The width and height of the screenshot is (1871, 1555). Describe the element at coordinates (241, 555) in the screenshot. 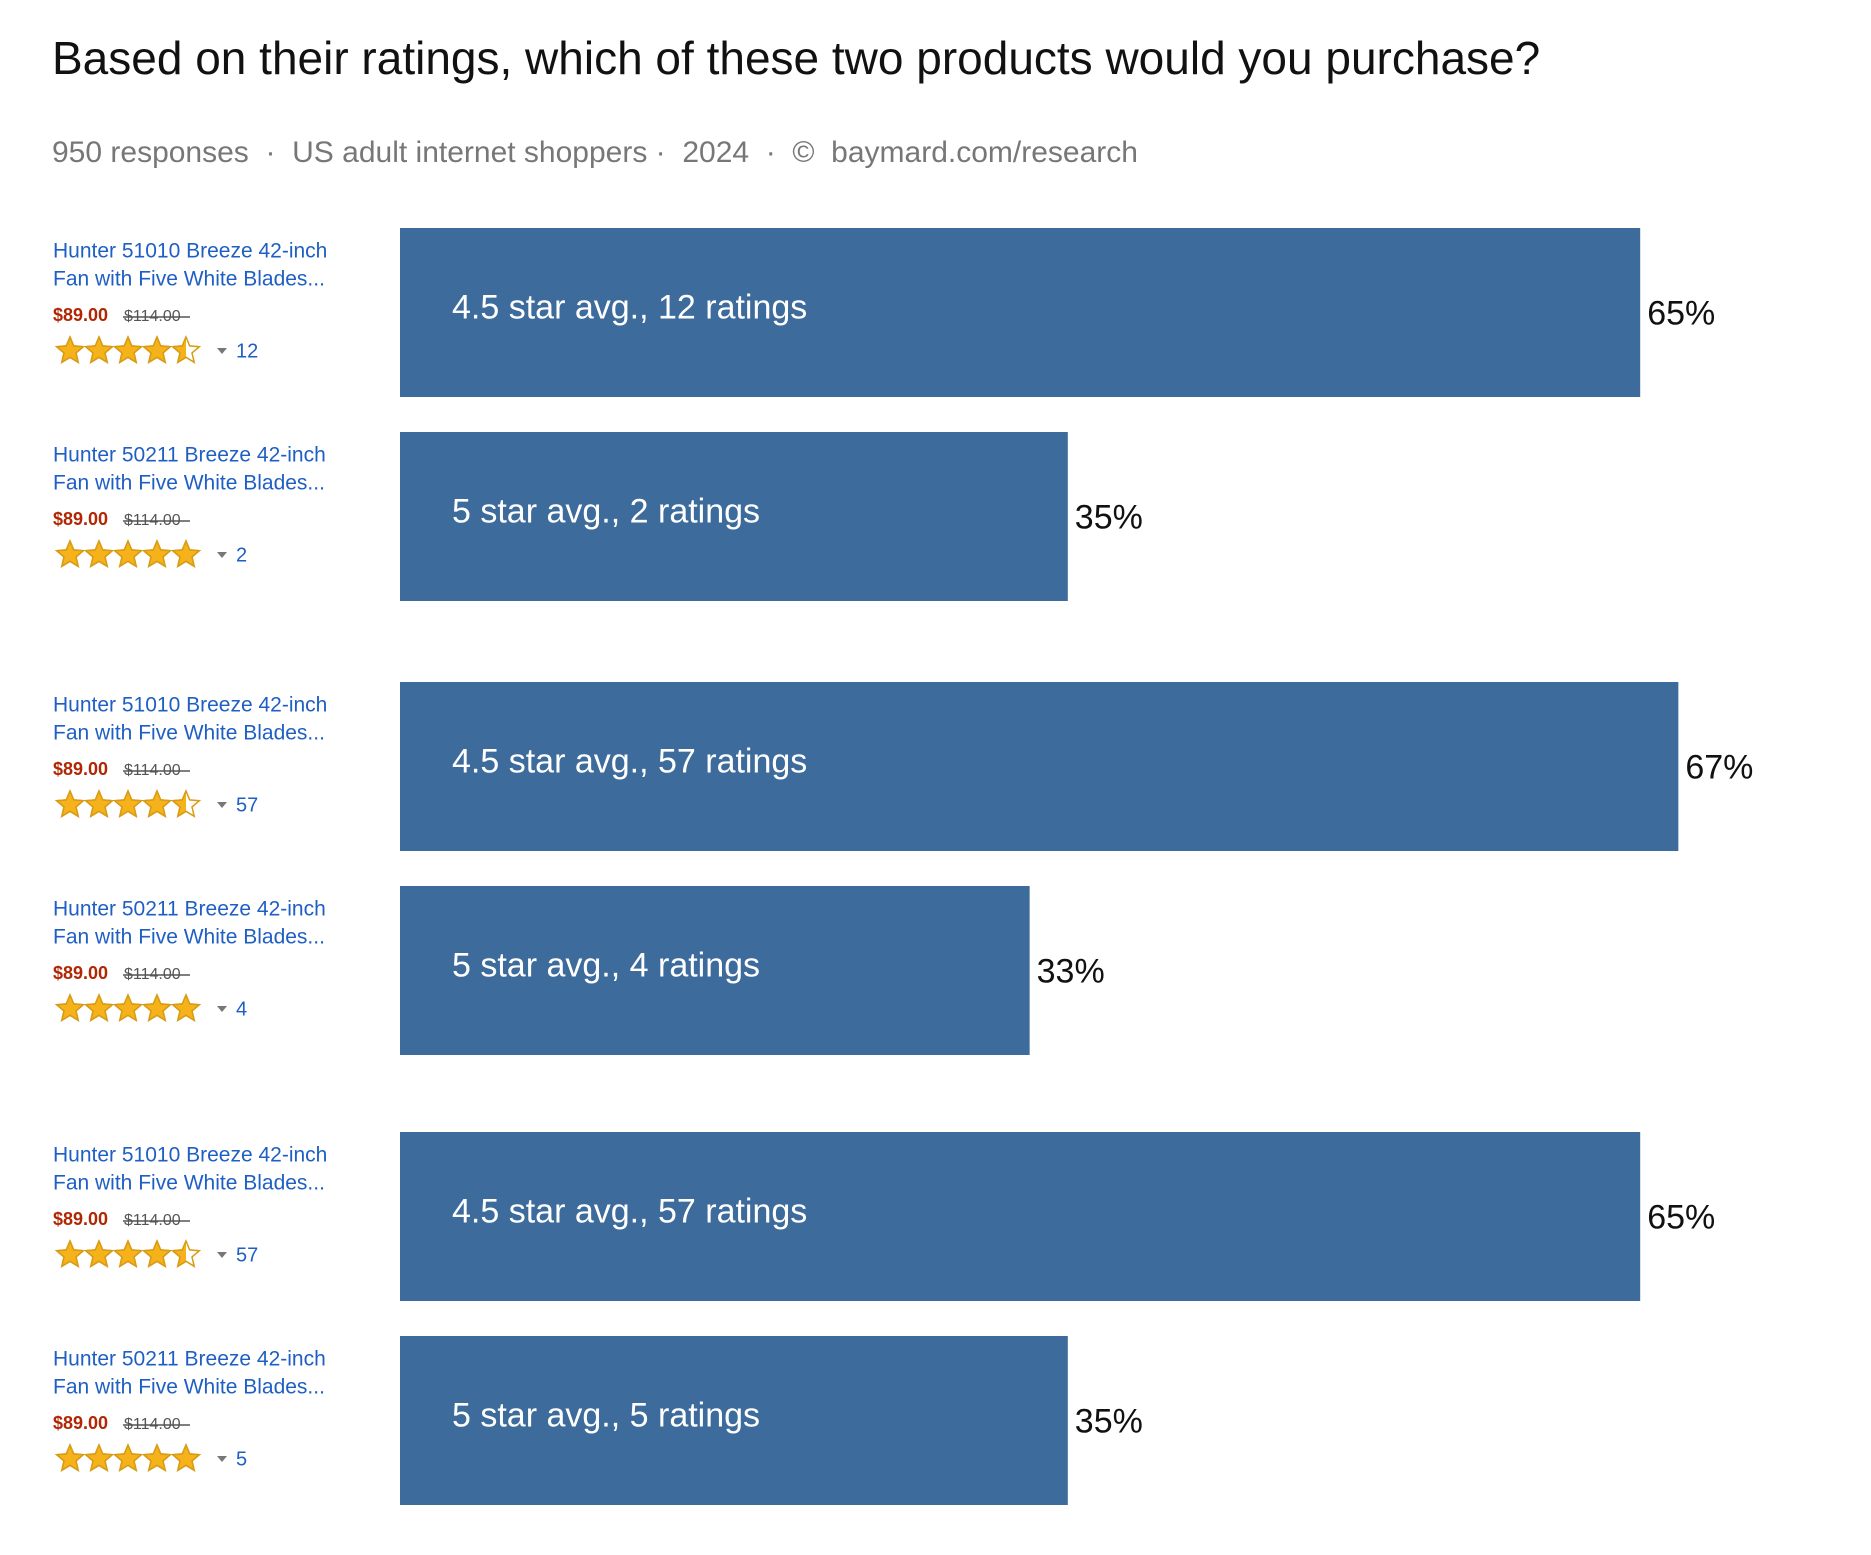

I see `rating-count: 2` at that location.